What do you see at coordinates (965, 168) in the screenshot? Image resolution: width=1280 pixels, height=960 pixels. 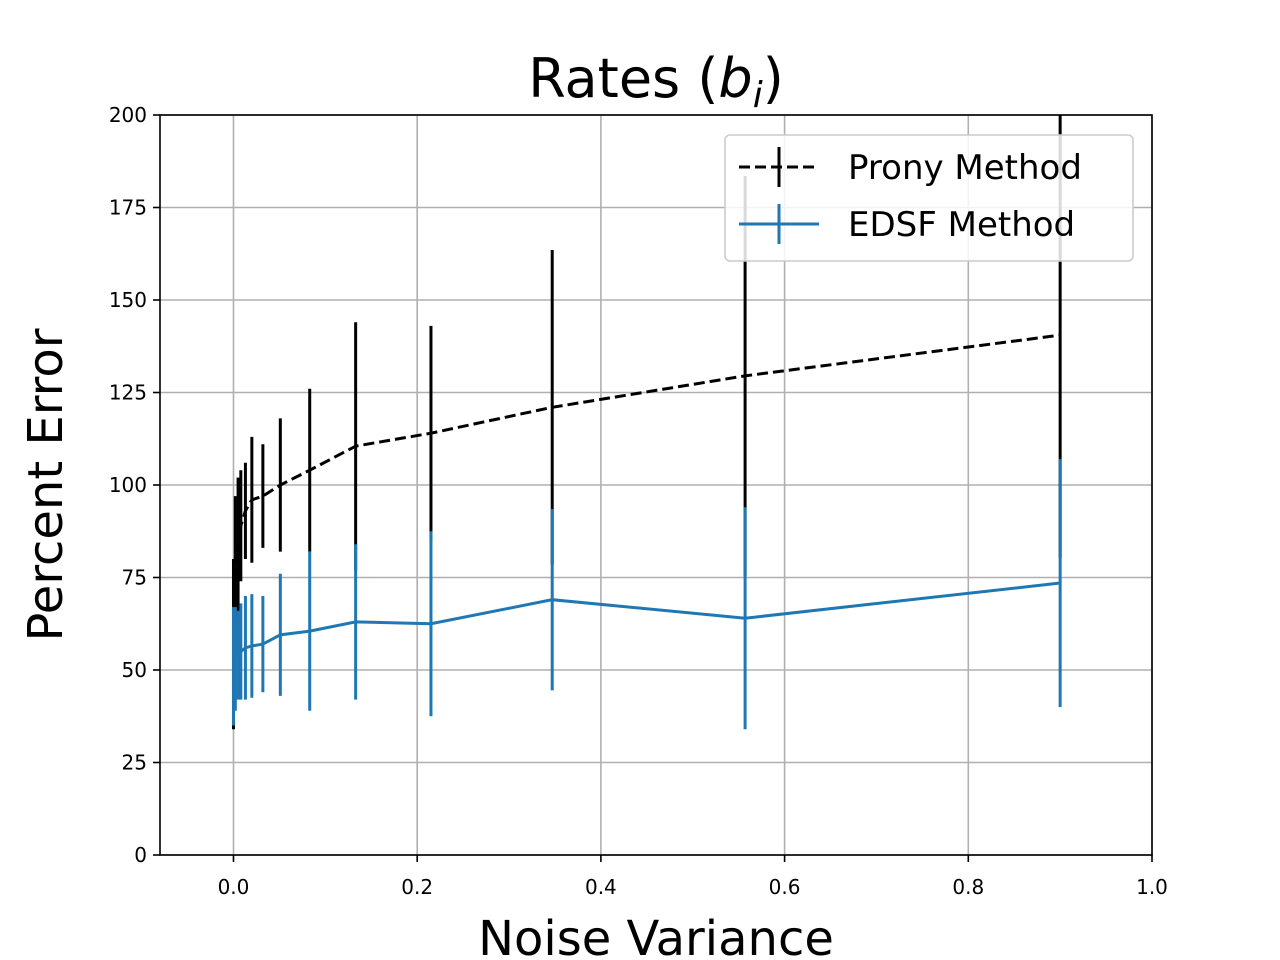 I see `legend-prony-label: Prony Method` at bounding box center [965, 168].